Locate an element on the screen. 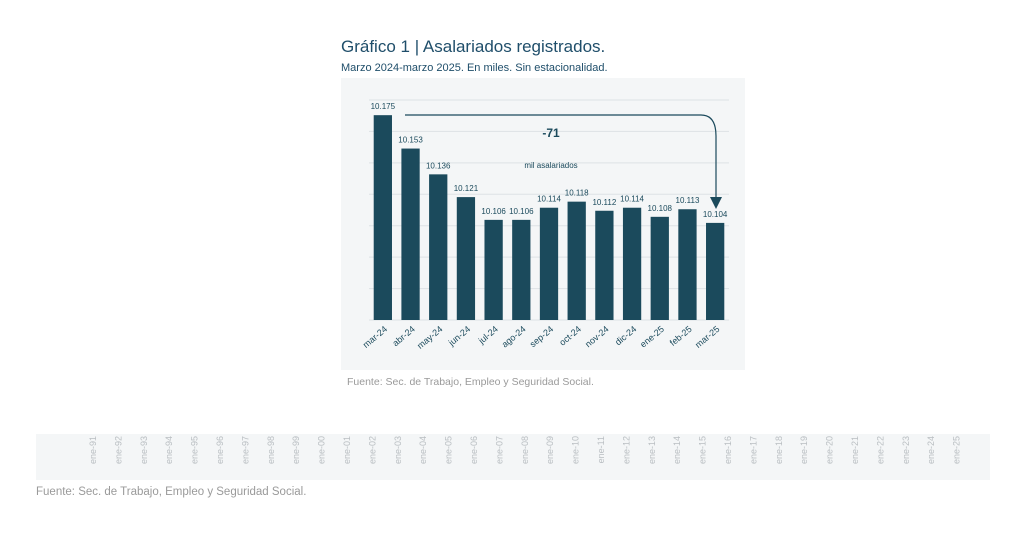  x-tick-dic-24: dic-24 is located at coordinates (625, 335).